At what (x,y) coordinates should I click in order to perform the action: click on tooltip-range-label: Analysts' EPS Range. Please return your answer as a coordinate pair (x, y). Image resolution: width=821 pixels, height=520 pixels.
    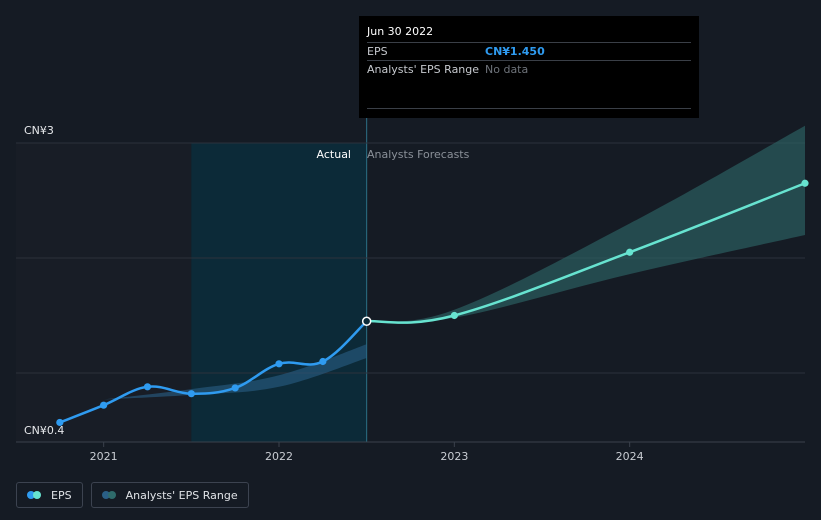
    Looking at the image, I should click on (423, 69).